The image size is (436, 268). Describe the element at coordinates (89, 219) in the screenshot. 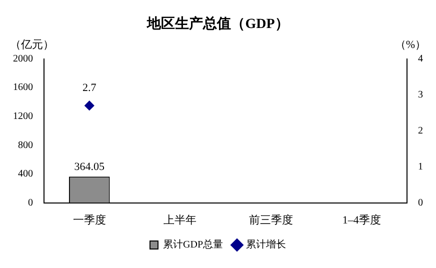

I see `x-tick-label: 一季度` at that location.